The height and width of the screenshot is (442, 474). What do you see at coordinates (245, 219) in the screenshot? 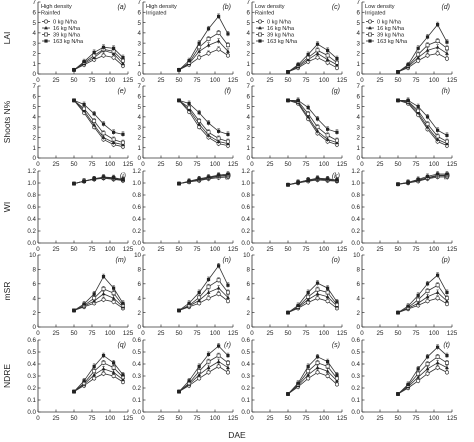
I see `y-tick-label: 0.4` at bounding box center [245, 219].